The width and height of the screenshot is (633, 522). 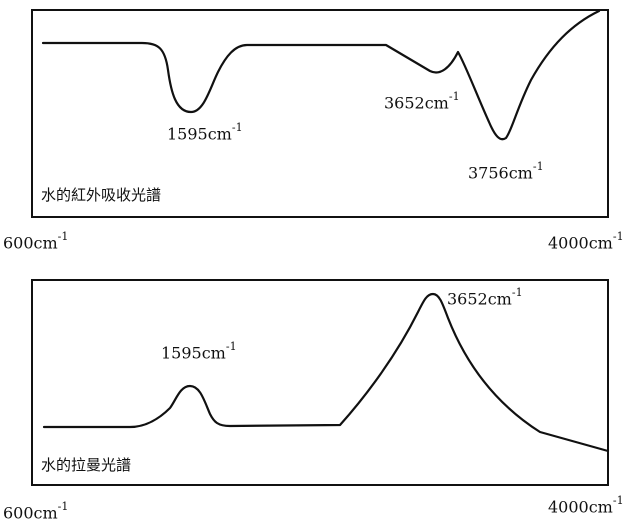 I want to click on ir-peak-1595-label: 1595cm-1, so click(x=205, y=132).